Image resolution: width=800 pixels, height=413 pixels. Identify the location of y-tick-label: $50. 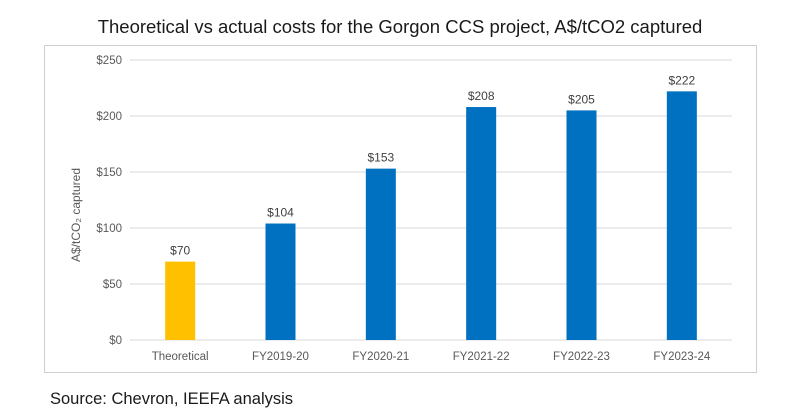
(112, 285).